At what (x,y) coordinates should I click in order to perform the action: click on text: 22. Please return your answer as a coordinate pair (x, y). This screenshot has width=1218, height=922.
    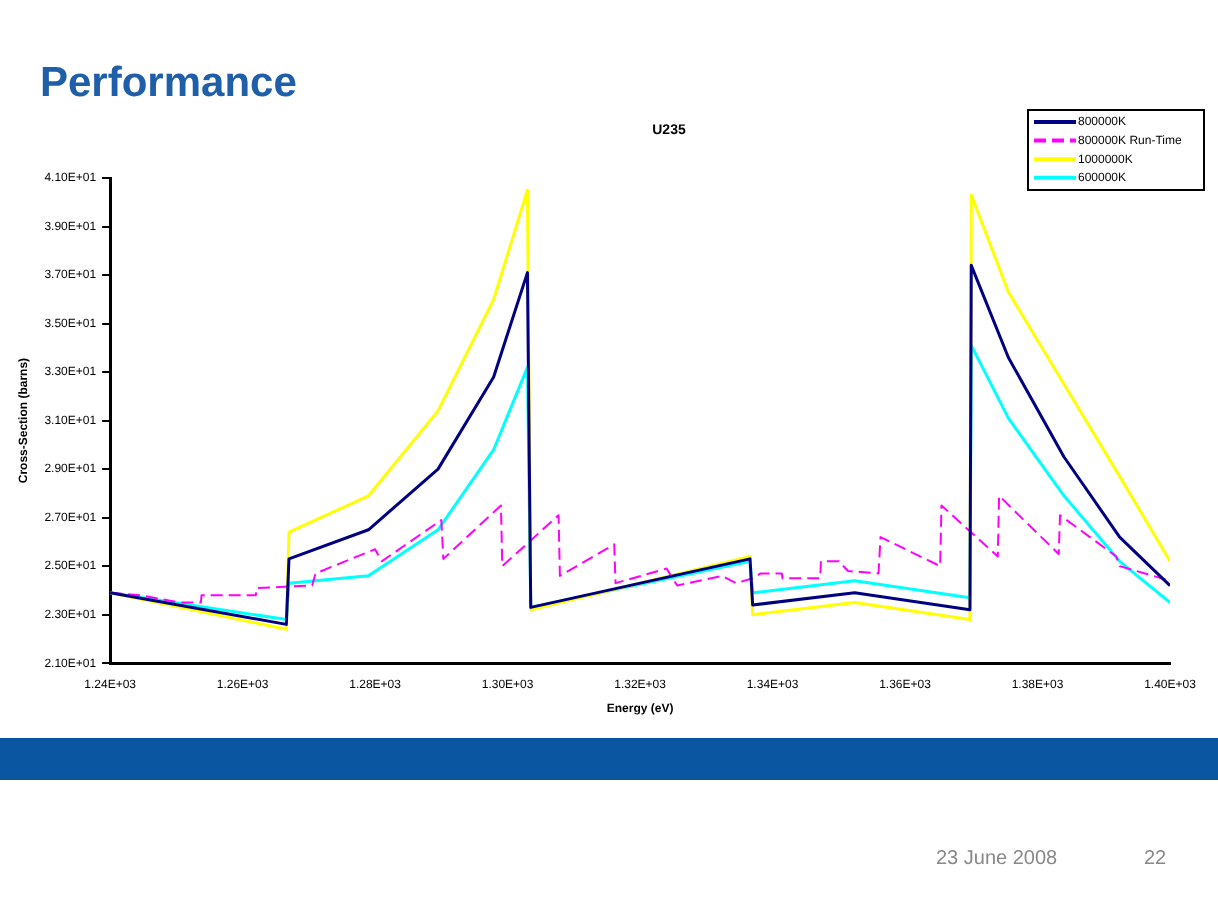
    Looking at the image, I should click on (1155, 859).